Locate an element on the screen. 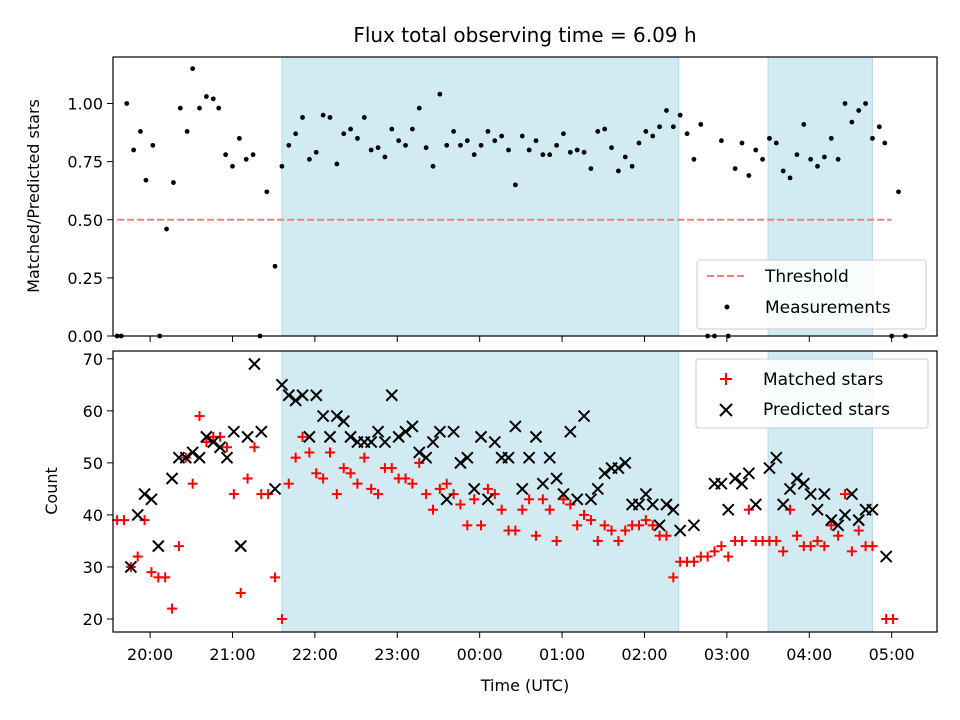  y-tick-label: 60 is located at coordinates (93, 411).